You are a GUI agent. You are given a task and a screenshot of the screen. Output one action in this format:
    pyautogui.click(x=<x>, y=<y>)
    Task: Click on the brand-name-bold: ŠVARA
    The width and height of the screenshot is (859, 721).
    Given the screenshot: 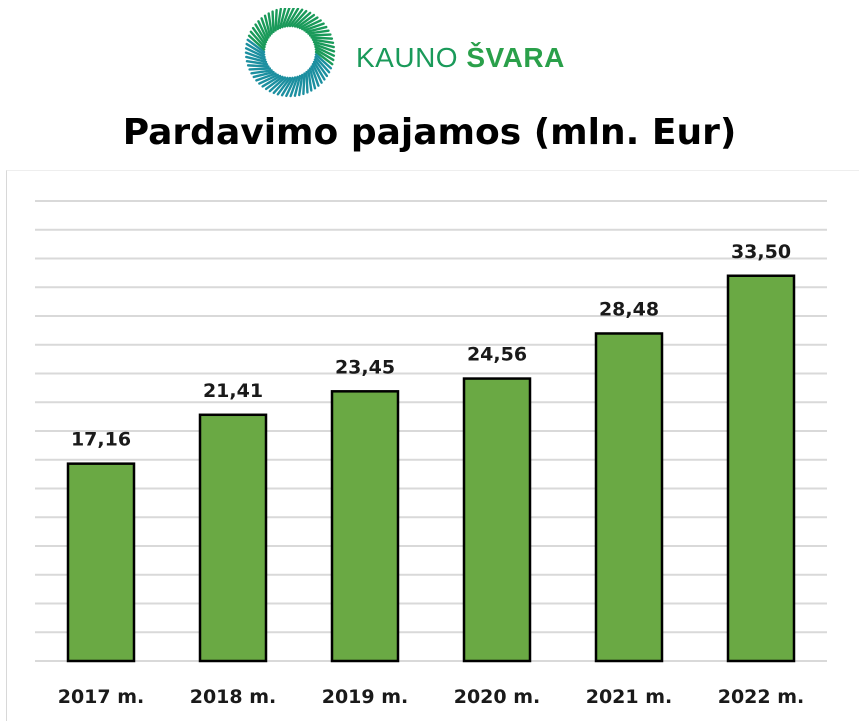 What is the action you would take?
    pyautogui.click(x=515, y=57)
    